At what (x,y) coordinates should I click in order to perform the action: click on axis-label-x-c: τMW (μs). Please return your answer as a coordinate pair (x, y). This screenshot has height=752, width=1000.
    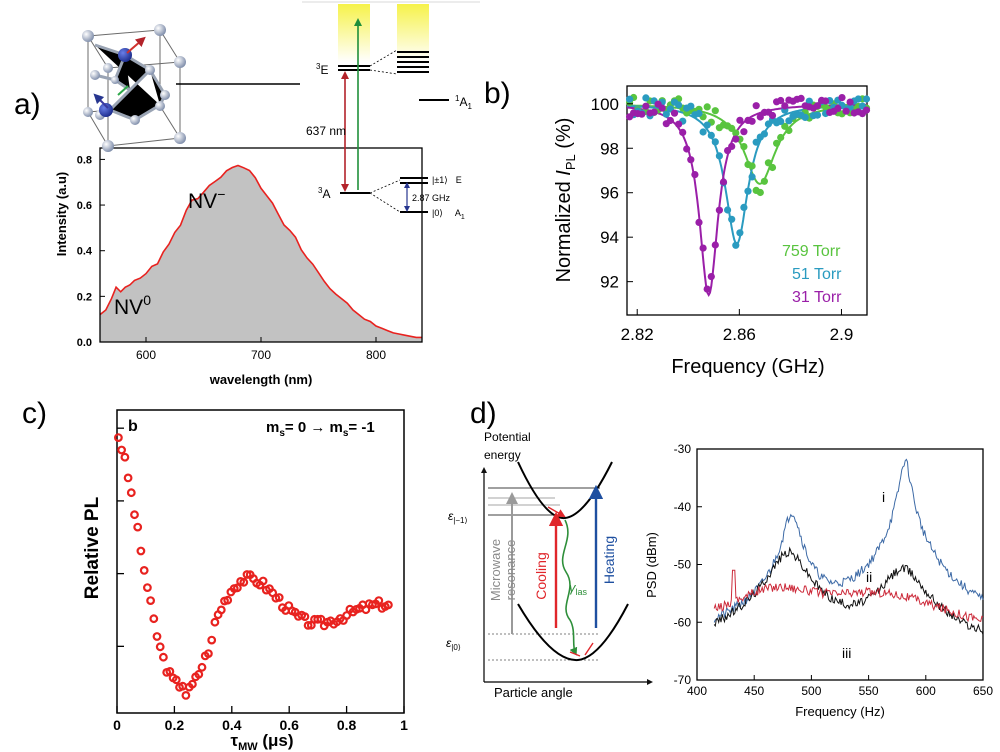
    Looking at the image, I should click on (261, 741).